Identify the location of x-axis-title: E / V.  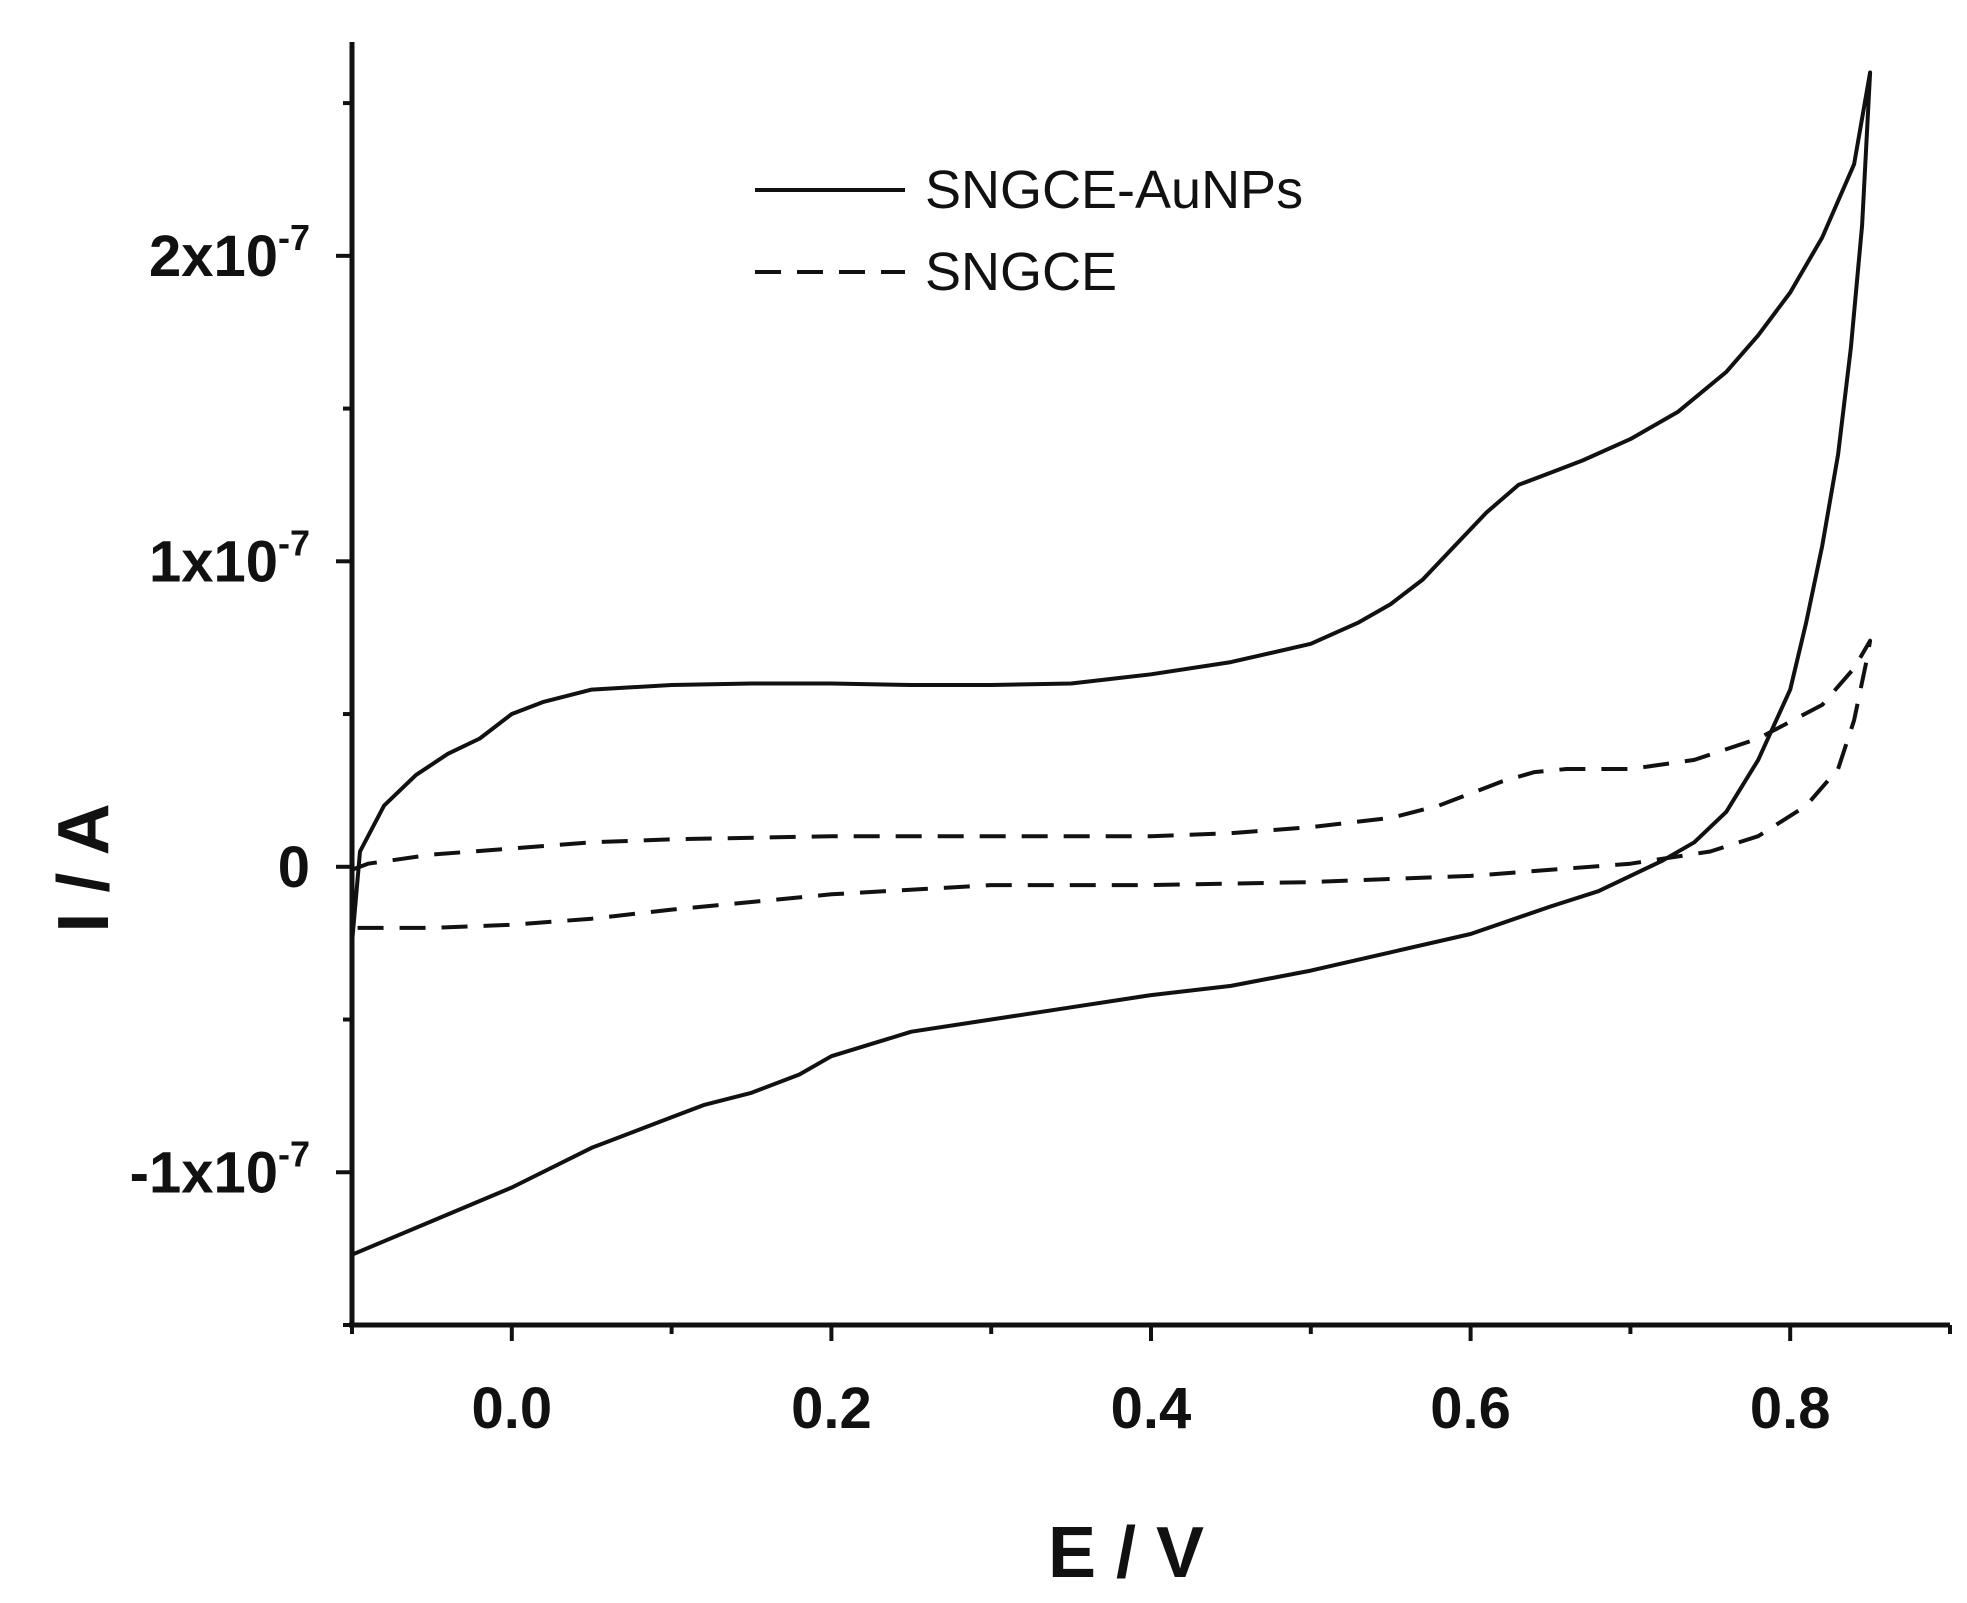
(1126, 1553).